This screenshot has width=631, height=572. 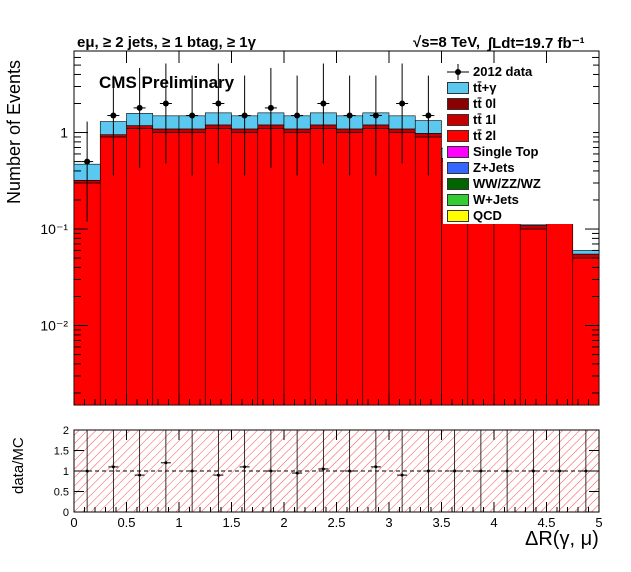 I want to click on legend-entry: WW/ZZ/WZ, so click(x=518, y=185).